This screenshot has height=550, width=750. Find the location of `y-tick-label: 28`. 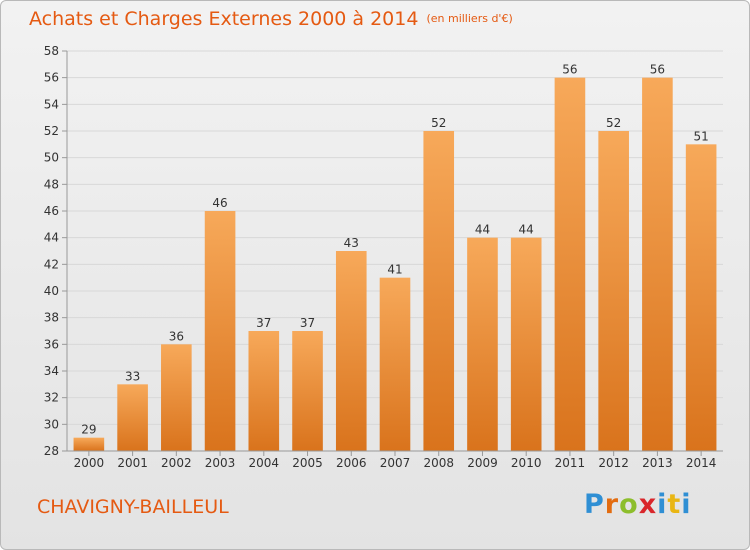

y-tick-label: 28 is located at coordinates (51, 451).